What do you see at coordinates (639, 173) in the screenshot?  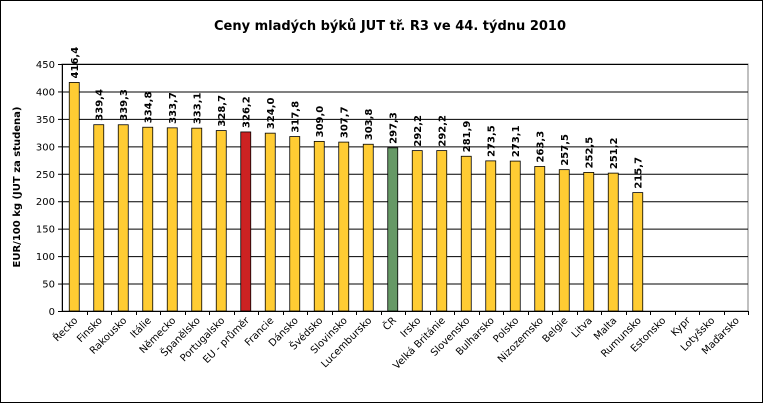 I see `data-label: 215,7` at bounding box center [639, 173].